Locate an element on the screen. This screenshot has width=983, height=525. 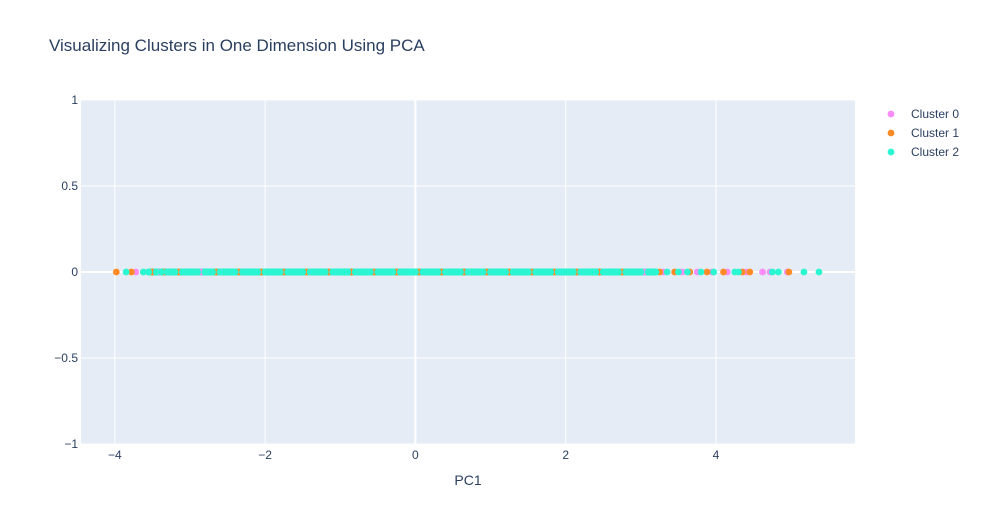
data-points is located at coordinates (467, 272).